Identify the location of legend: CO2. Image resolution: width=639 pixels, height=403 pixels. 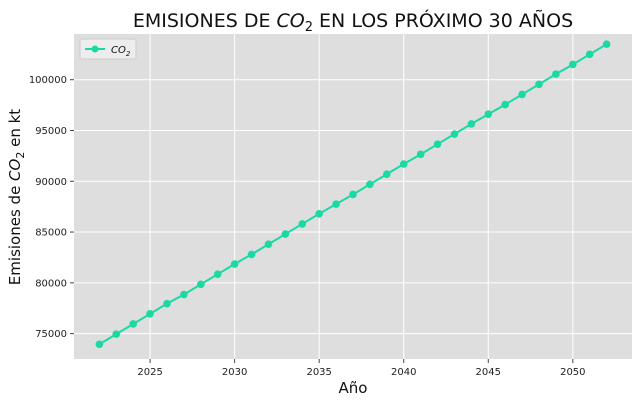
(108, 49).